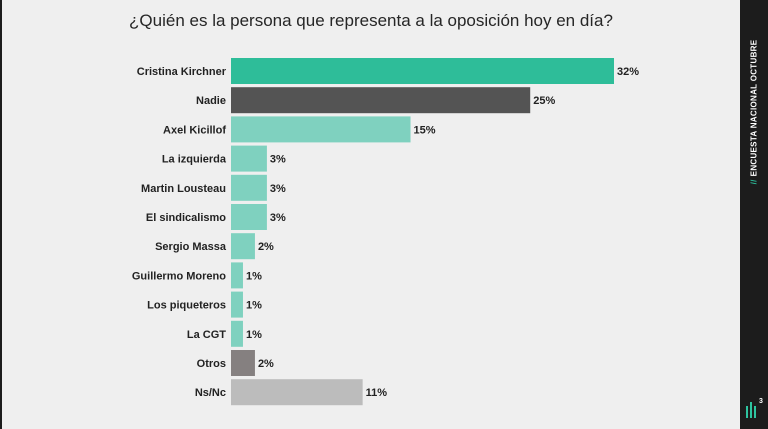 Image resolution: width=768 pixels, height=429 pixels. I want to click on value-label-axel-kicillof: 15%, so click(425, 130).